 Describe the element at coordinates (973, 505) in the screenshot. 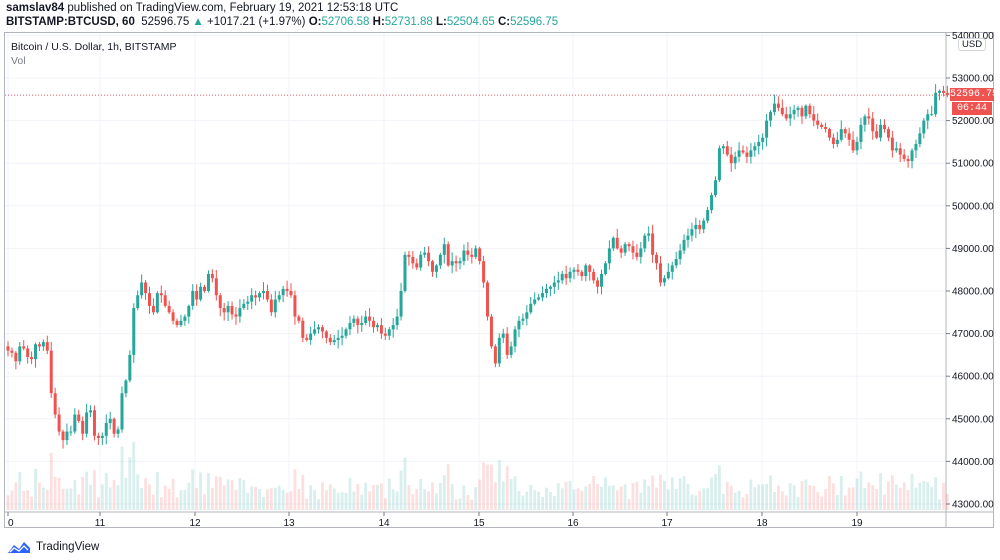

I see `y-tick-label: 43000.00` at that location.